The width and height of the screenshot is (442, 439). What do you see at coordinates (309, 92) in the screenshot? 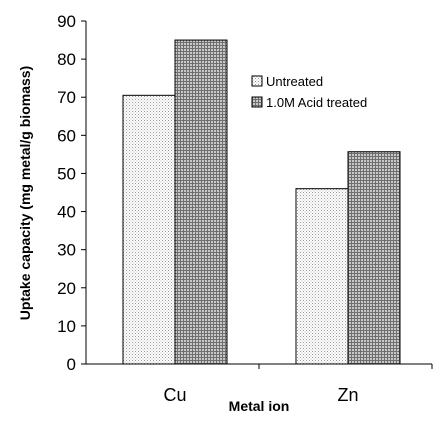
I see `legend: Untreated 1.0M Acid treated` at bounding box center [309, 92].